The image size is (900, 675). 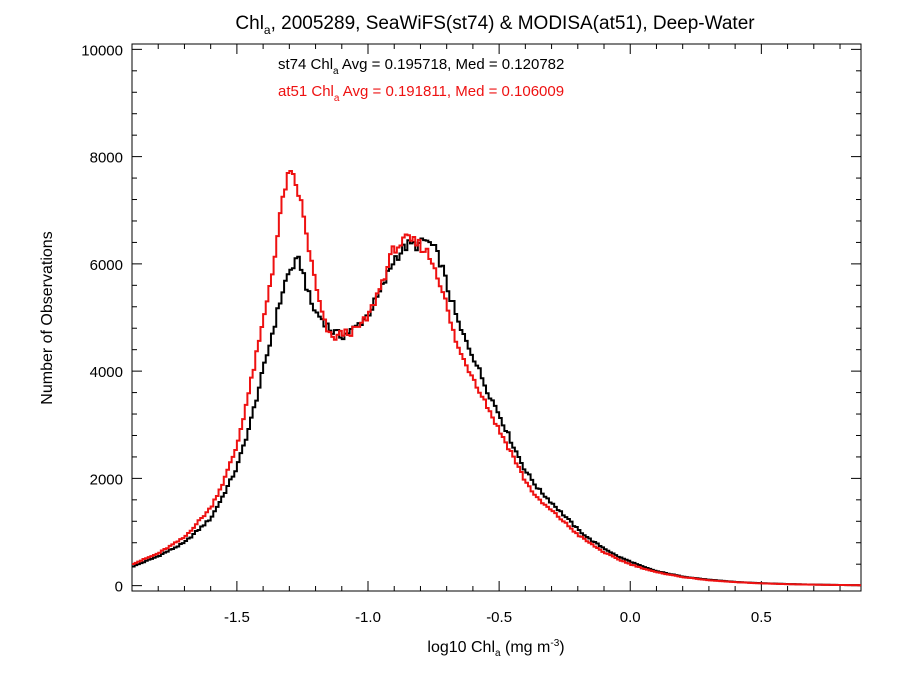 What do you see at coordinates (106, 265) in the screenshot?
I see `y-tick-label: 6000` at bounding box center [106, 265].